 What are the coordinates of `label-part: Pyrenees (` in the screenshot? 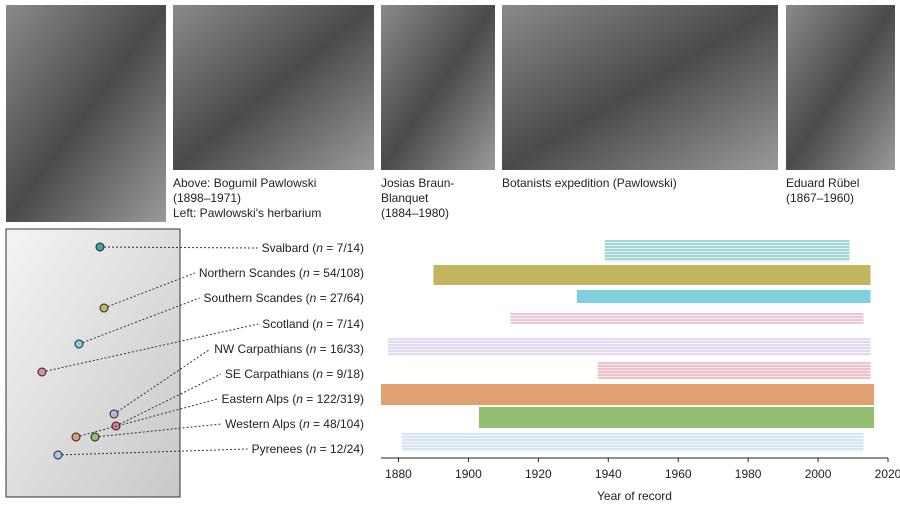 It's located at (281, 449).